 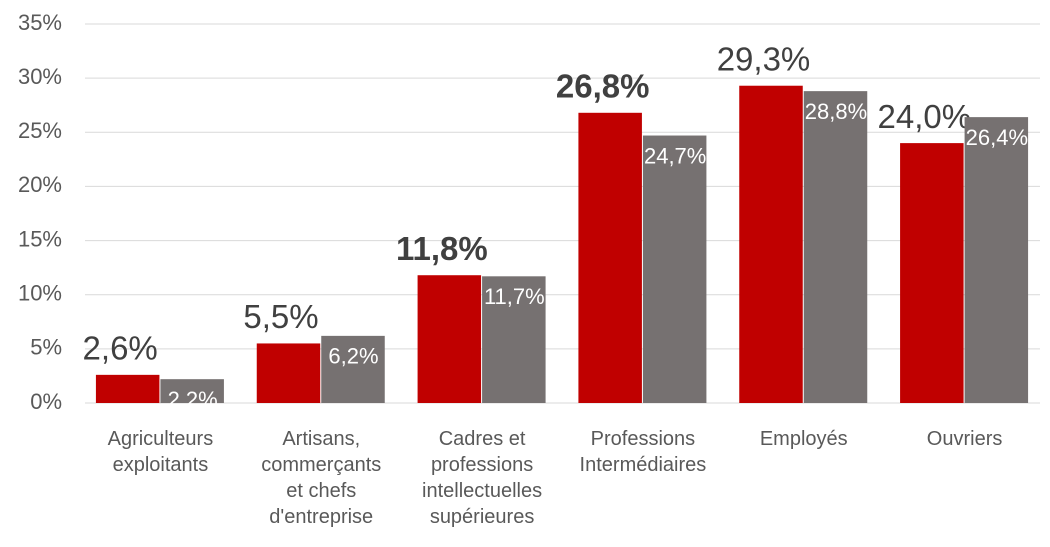 What do you see at coordinates (514, 296) in the screenshot?
I see `value-label: 11,7%` at bounding box center [514, 296].